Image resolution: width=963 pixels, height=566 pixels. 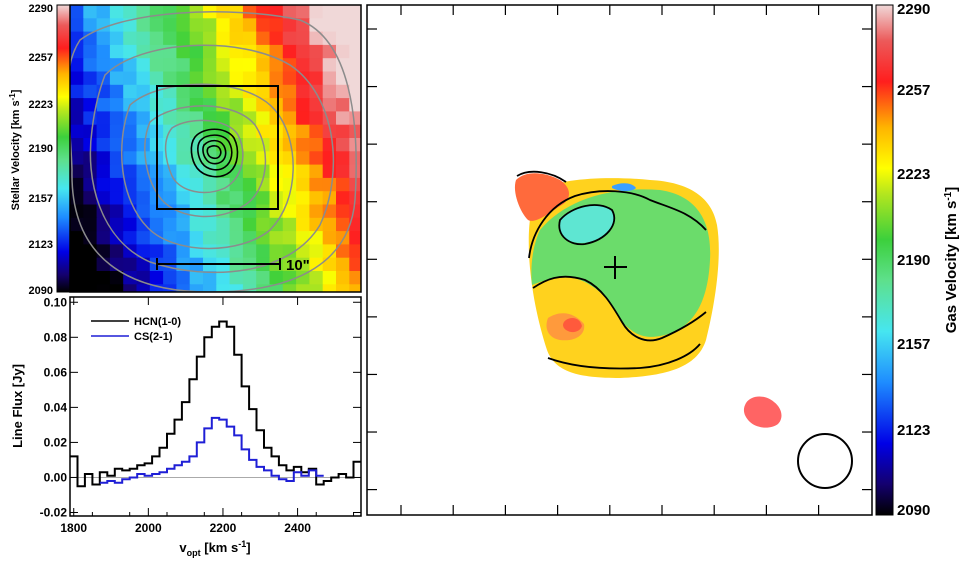 I want to click on gas-tick: 2223, so click(x=913, y=174).